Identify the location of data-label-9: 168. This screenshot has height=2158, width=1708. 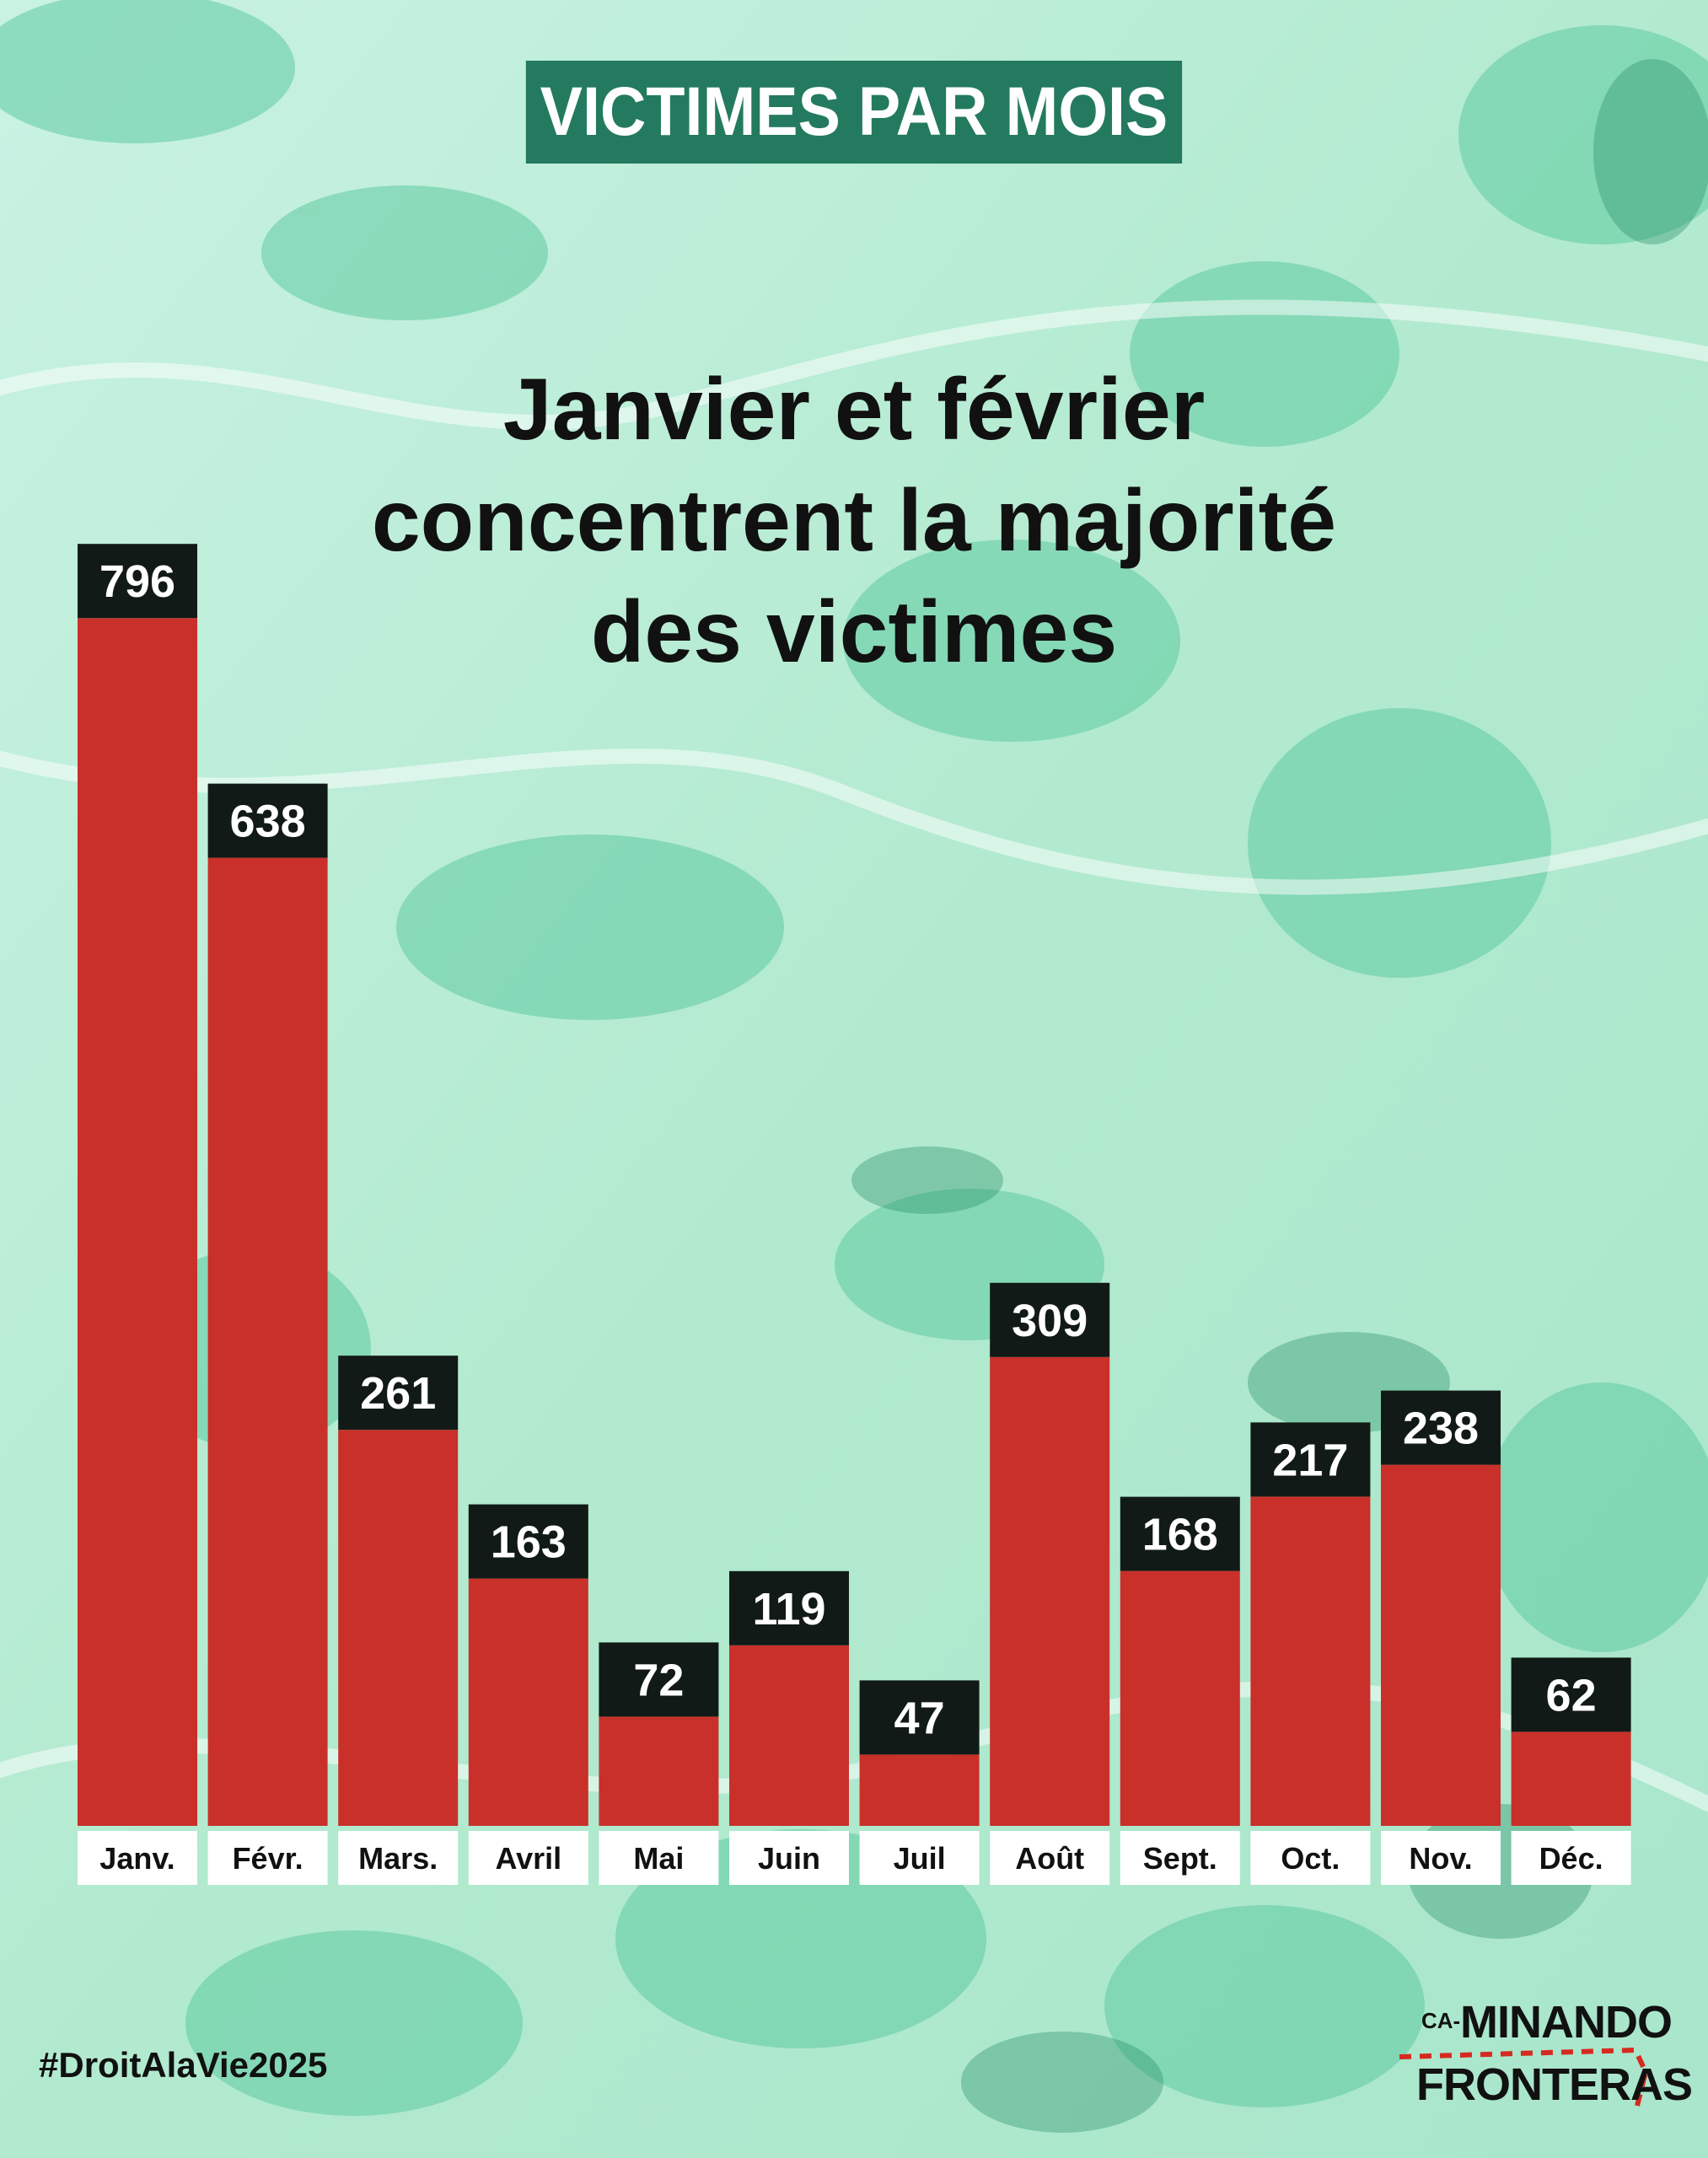
(1180, 1535).